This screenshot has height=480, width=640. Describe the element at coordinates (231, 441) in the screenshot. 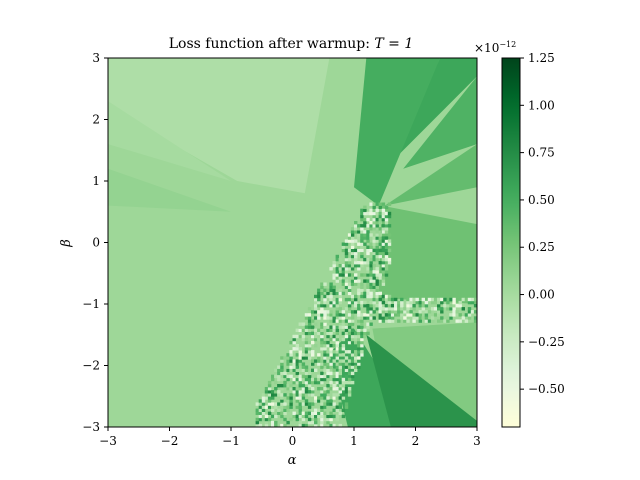

I see `x-tick-label: −1` at that location.